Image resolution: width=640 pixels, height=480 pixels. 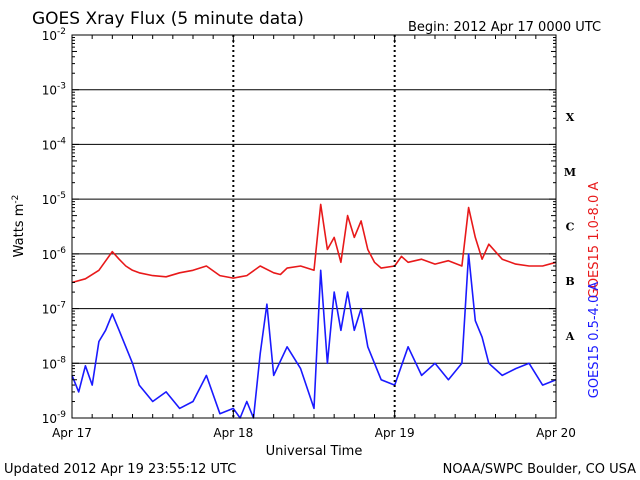 I want to click on y-tick-exponent: -4, so click(x=61, y=141).